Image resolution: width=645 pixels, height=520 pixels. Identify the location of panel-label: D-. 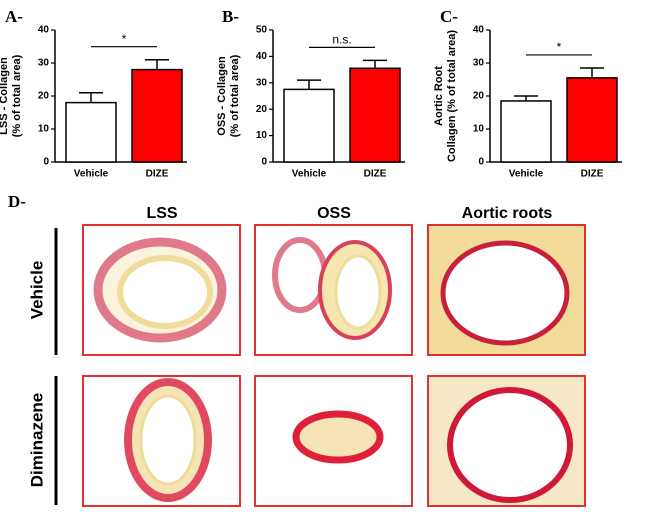
(17, 201).